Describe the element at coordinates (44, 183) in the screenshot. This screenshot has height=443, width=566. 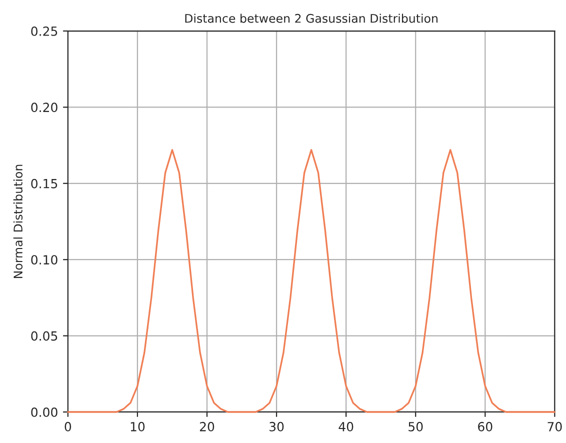
I see `y-tick-label: 0.15` at that location.